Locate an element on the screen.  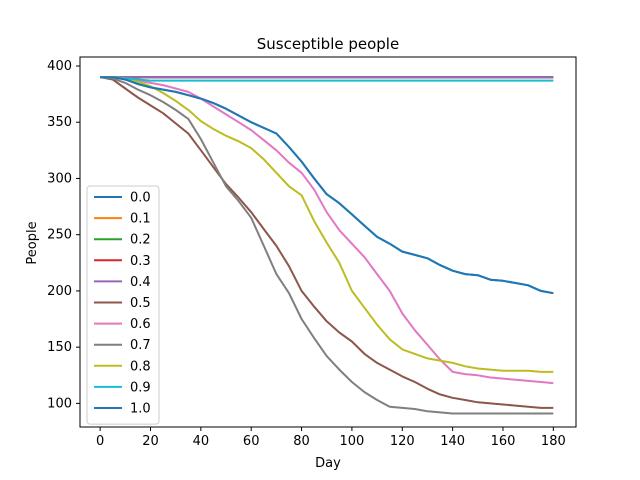
x-tick-label: 120 is located at coordinates (402, 441).